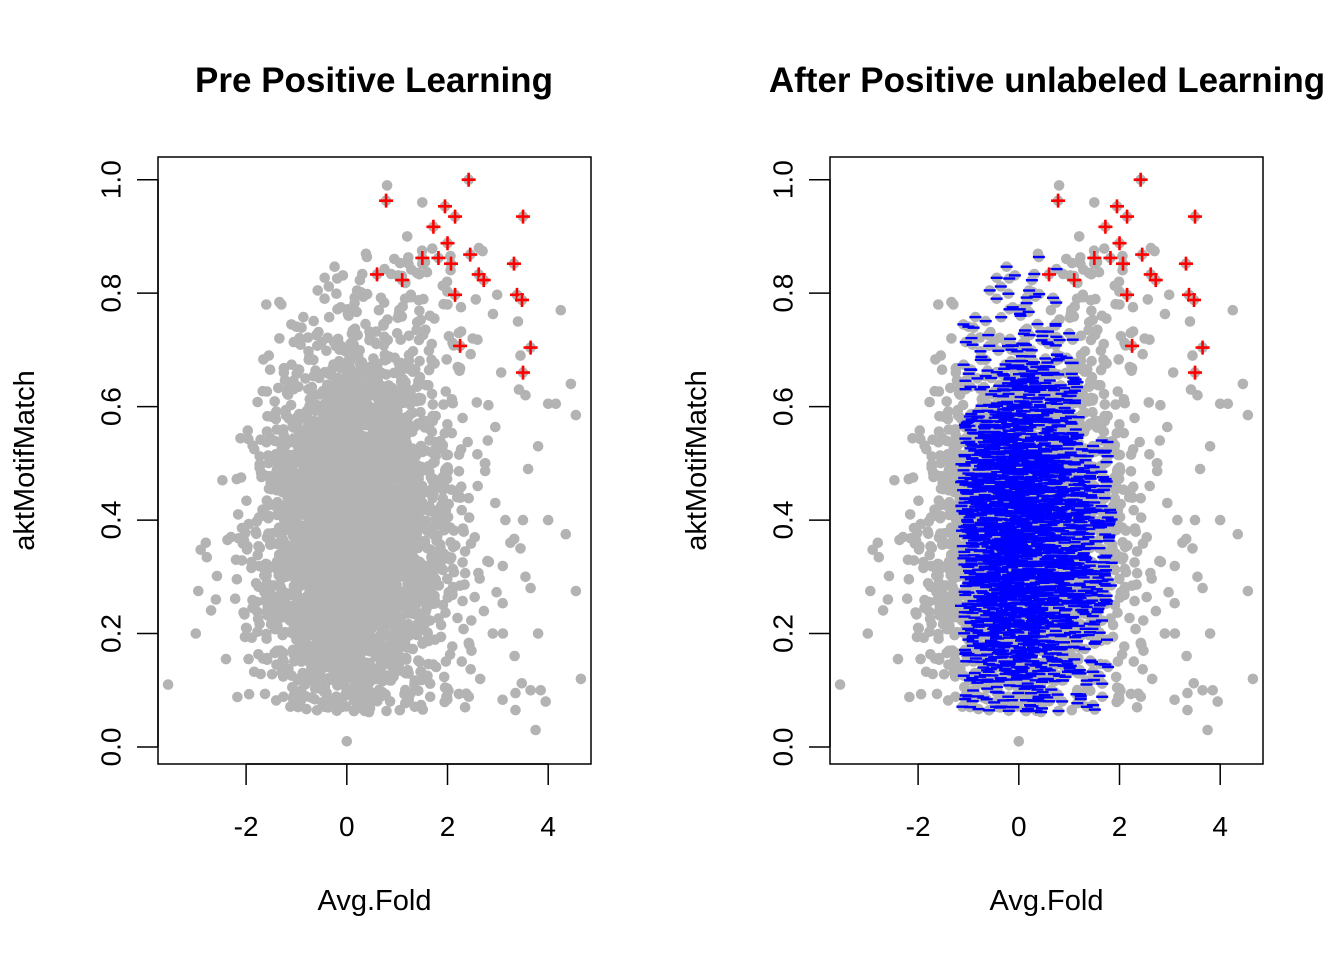  What do you see at coordinates (1120, 826) in the screenshot?
I see `x-tick-label: 2` at bounding box center [1120, 826].